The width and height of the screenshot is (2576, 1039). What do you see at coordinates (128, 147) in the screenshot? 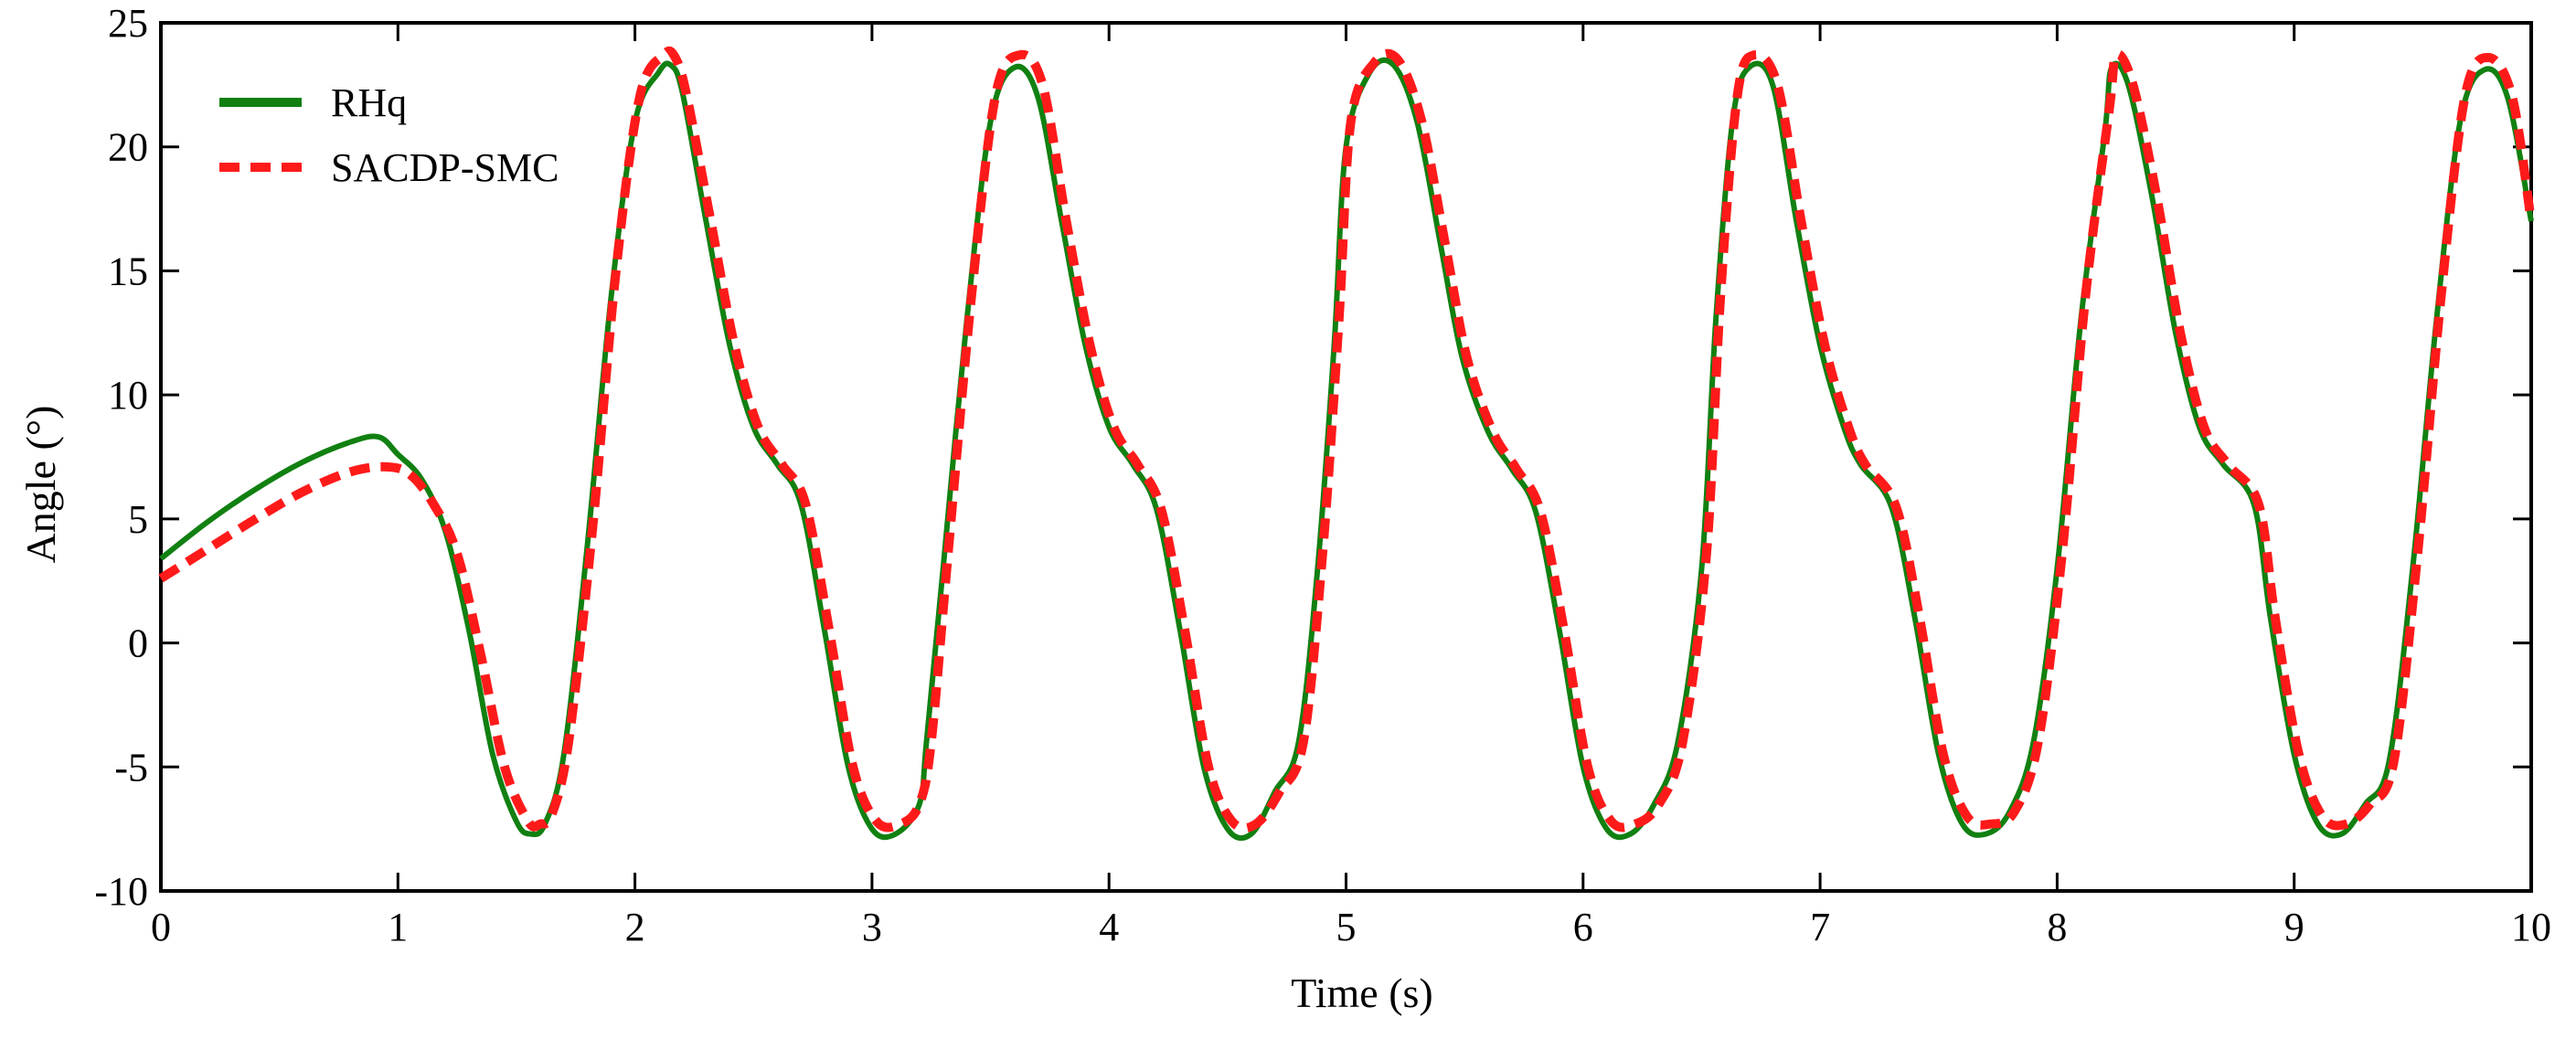
I see `y-tick-label: 20` at bounding box center [128, 147].